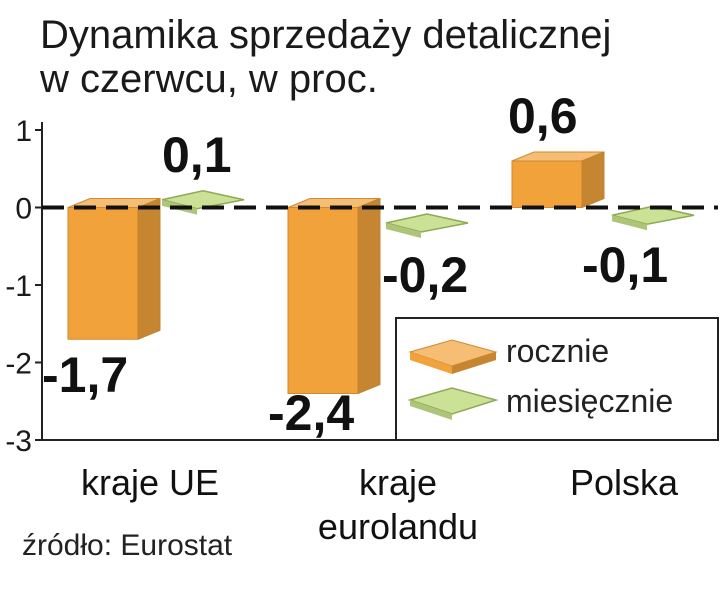  I want to click on value-label: -0,2, so click(425, 275).